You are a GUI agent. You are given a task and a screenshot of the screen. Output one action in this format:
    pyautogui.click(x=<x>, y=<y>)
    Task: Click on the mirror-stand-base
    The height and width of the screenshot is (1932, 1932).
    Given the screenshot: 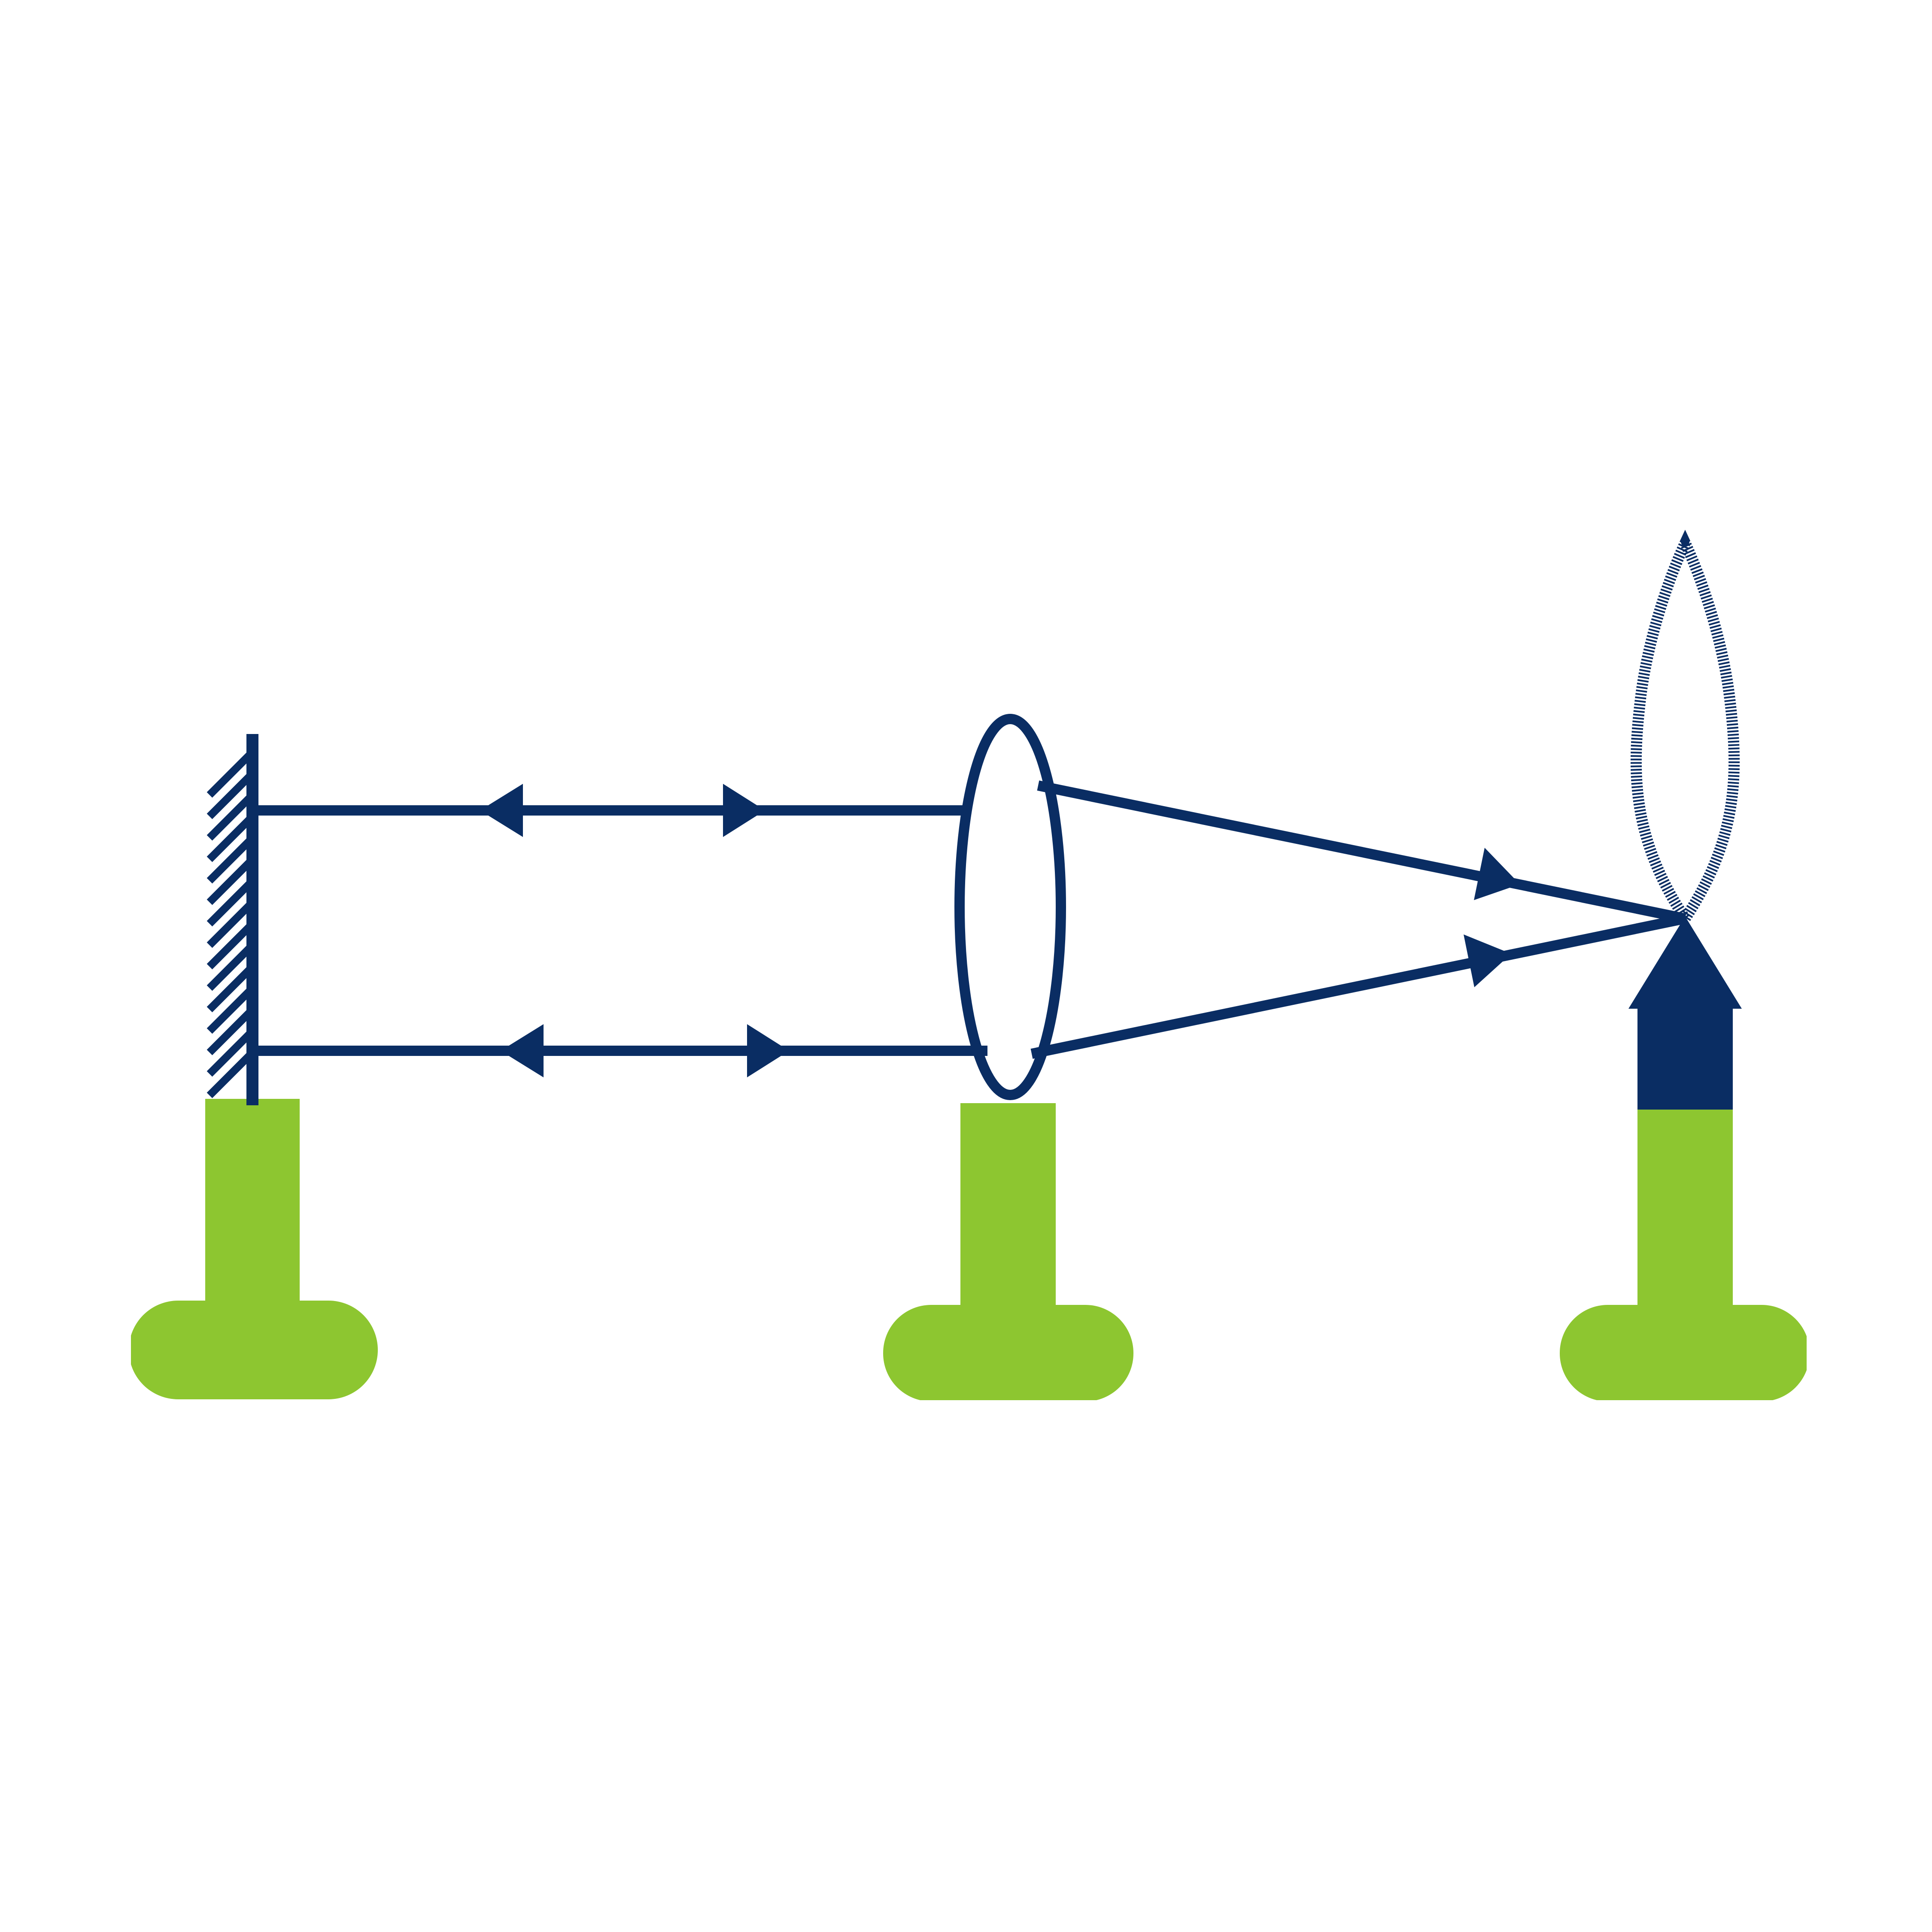 What is the action you would take?
    pyautogui.click(x=253, y=1350)
    